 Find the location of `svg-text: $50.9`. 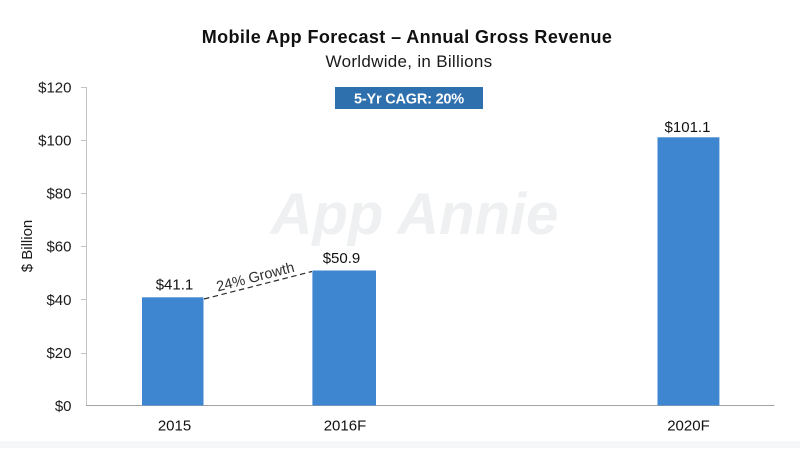

svg-text: $50.9 is located at coordinates (342, 258).